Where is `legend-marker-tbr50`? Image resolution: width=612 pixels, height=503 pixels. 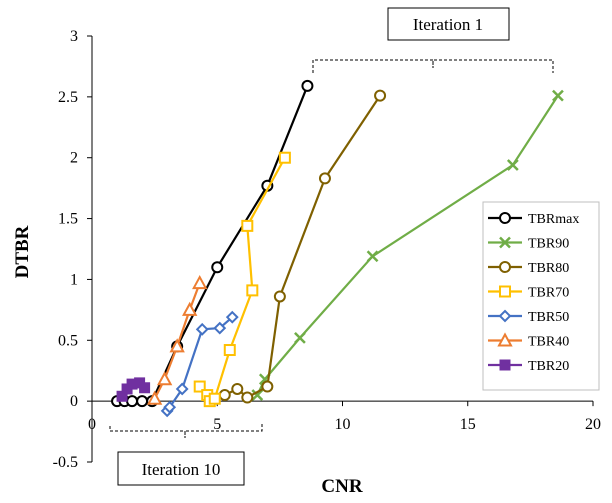 legend-marker-tbr50 is located at coordinates (505, 316).